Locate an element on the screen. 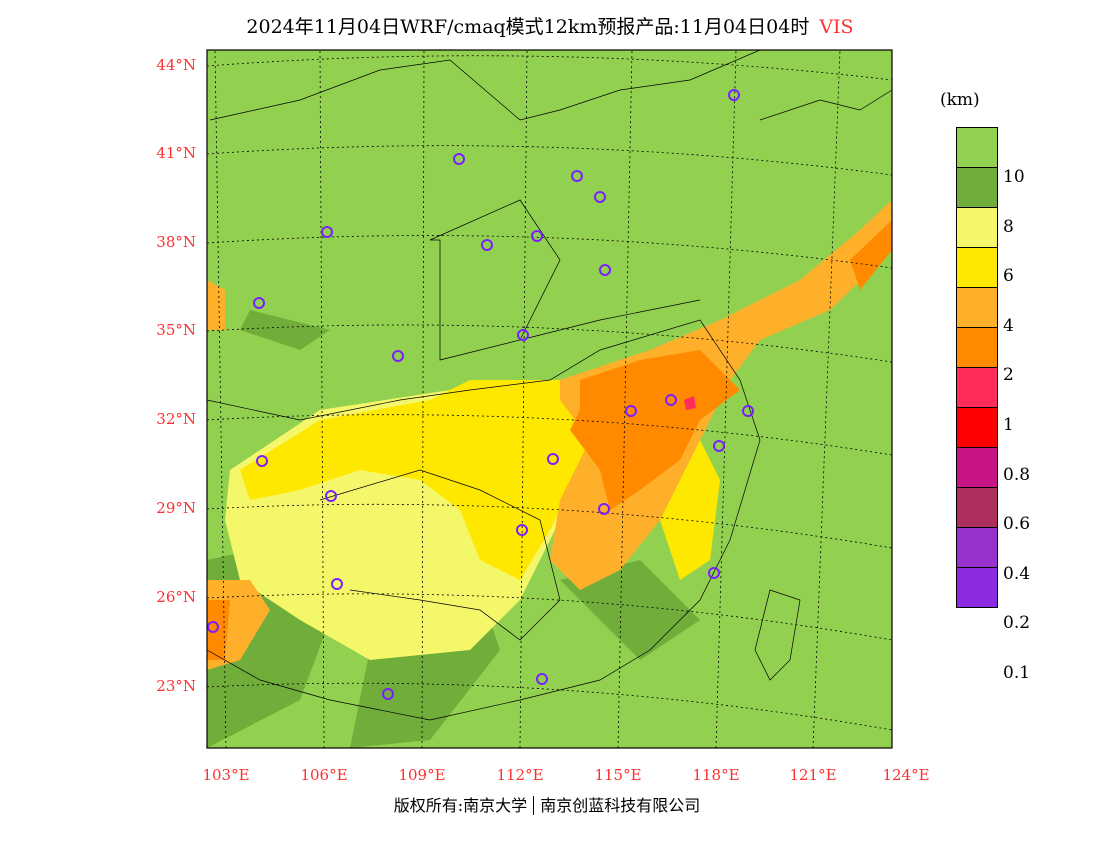 The image size is (1100, 850). lon-label: 118°E is located at coordinates (716, 775).